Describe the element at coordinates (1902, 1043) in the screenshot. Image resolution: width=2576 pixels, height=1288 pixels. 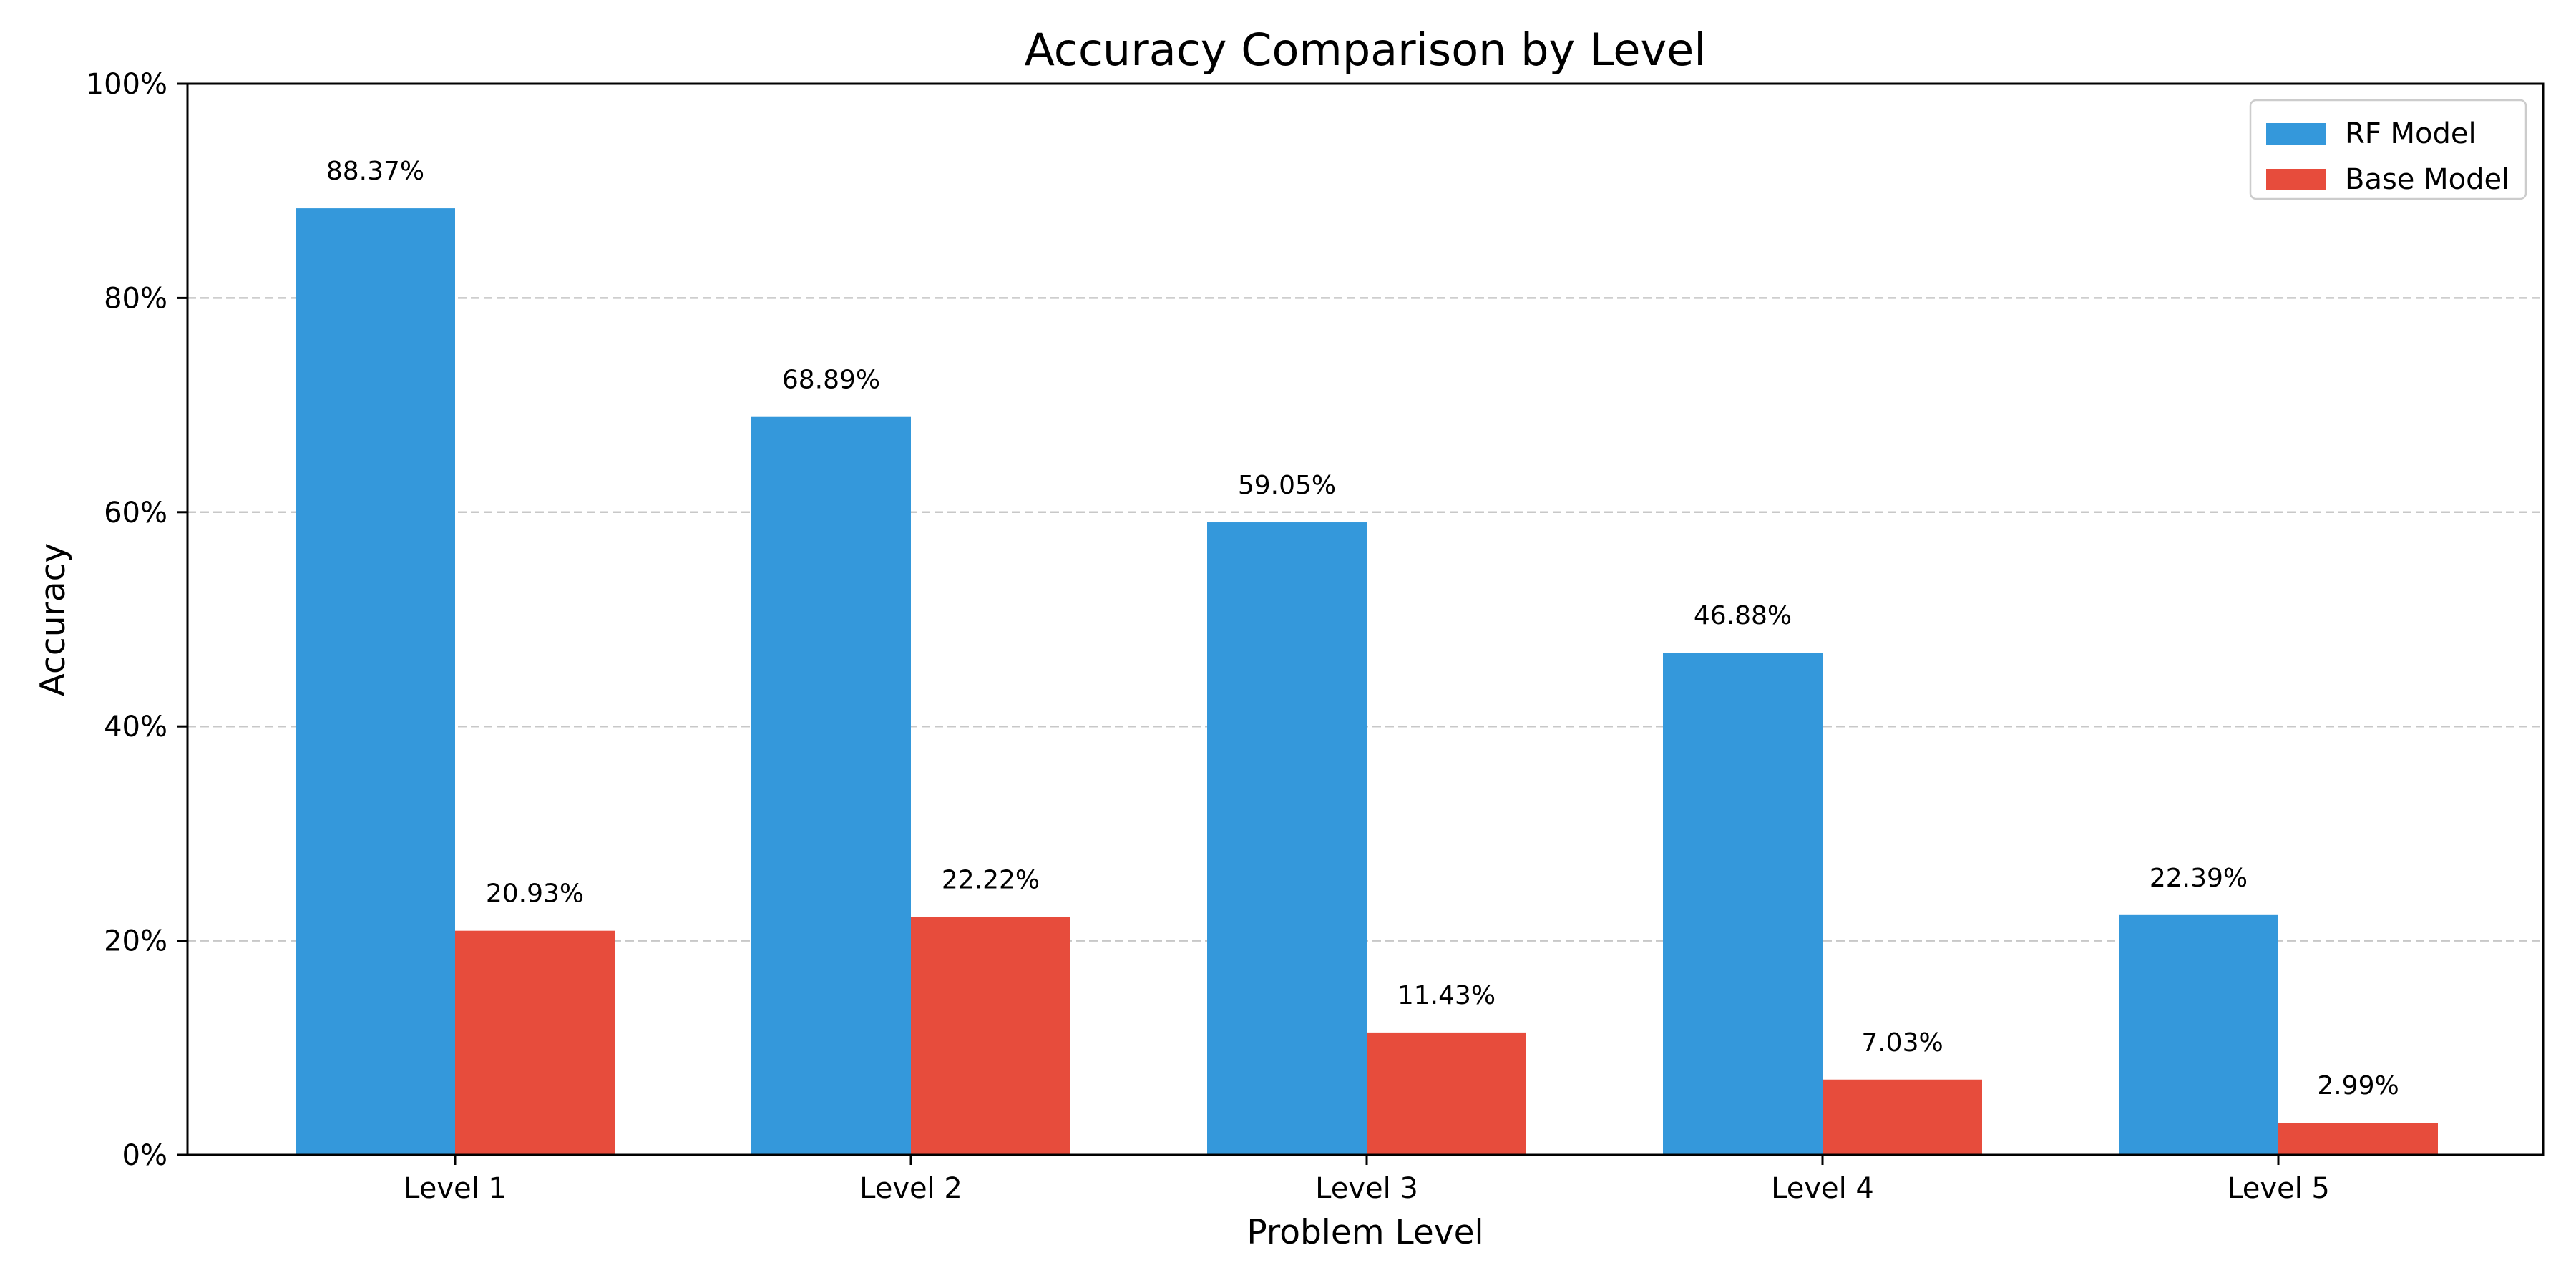
I see `data-label: 7.03%` at that location.